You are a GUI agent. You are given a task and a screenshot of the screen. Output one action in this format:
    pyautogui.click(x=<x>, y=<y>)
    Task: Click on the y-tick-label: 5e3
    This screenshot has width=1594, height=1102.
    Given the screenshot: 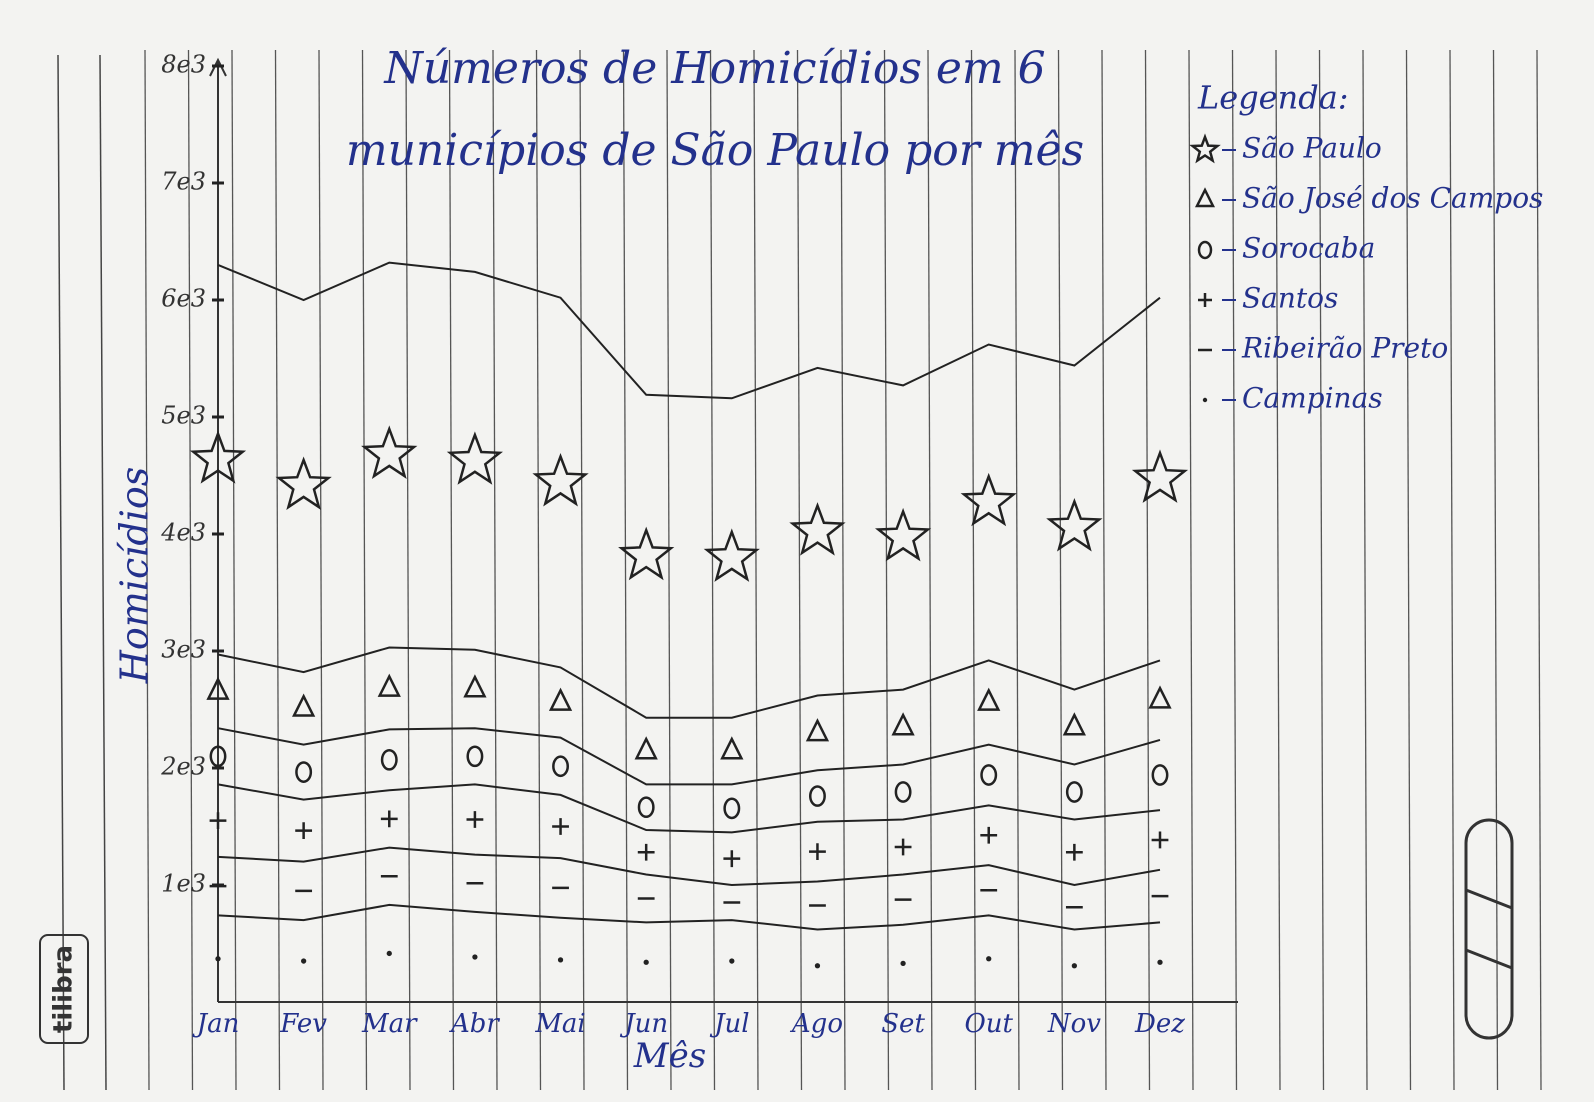 What is the action you would take?
    pyautogui.click(x=183, y=416)
    